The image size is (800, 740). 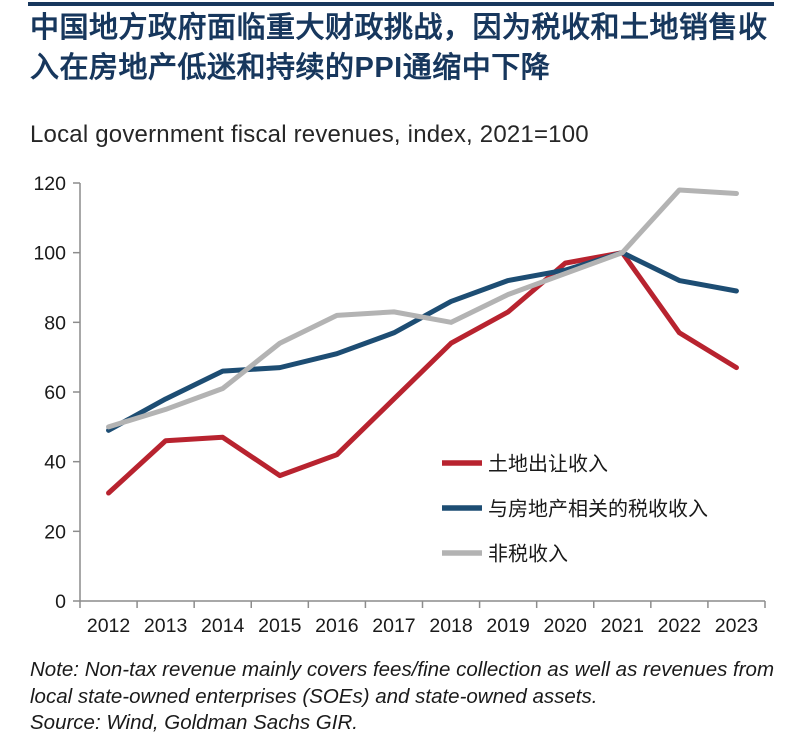 What do you see at coordinates (55, 463) in the screenshot?
I see `y-tick-label: 40` at bounding box center [55, 463].